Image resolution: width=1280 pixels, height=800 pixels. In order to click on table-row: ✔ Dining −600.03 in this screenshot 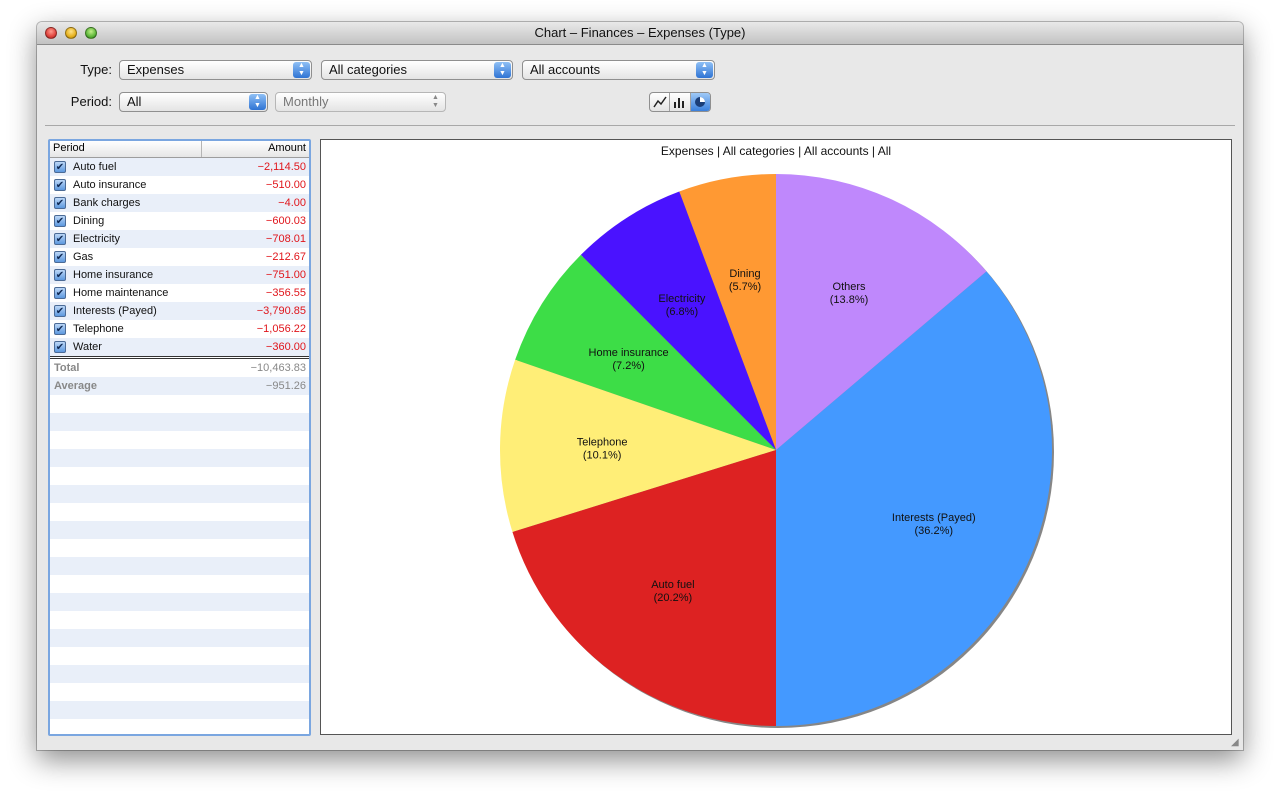, I will do `click(179, 221)`.